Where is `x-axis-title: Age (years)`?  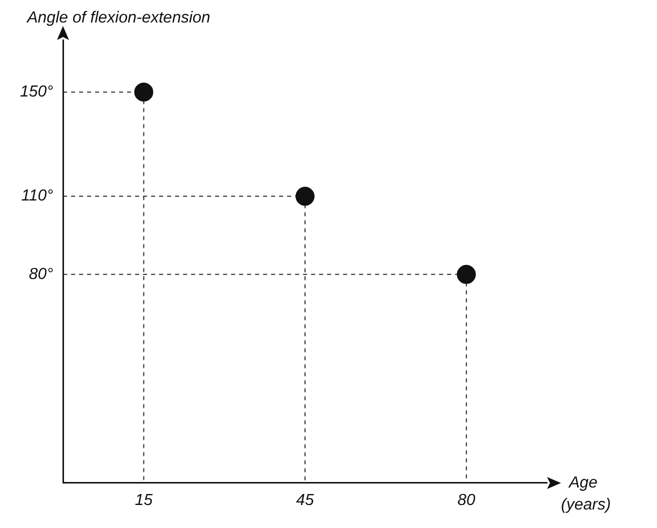 x-axis-title: Age (years) is located at coordinates (586, 494).